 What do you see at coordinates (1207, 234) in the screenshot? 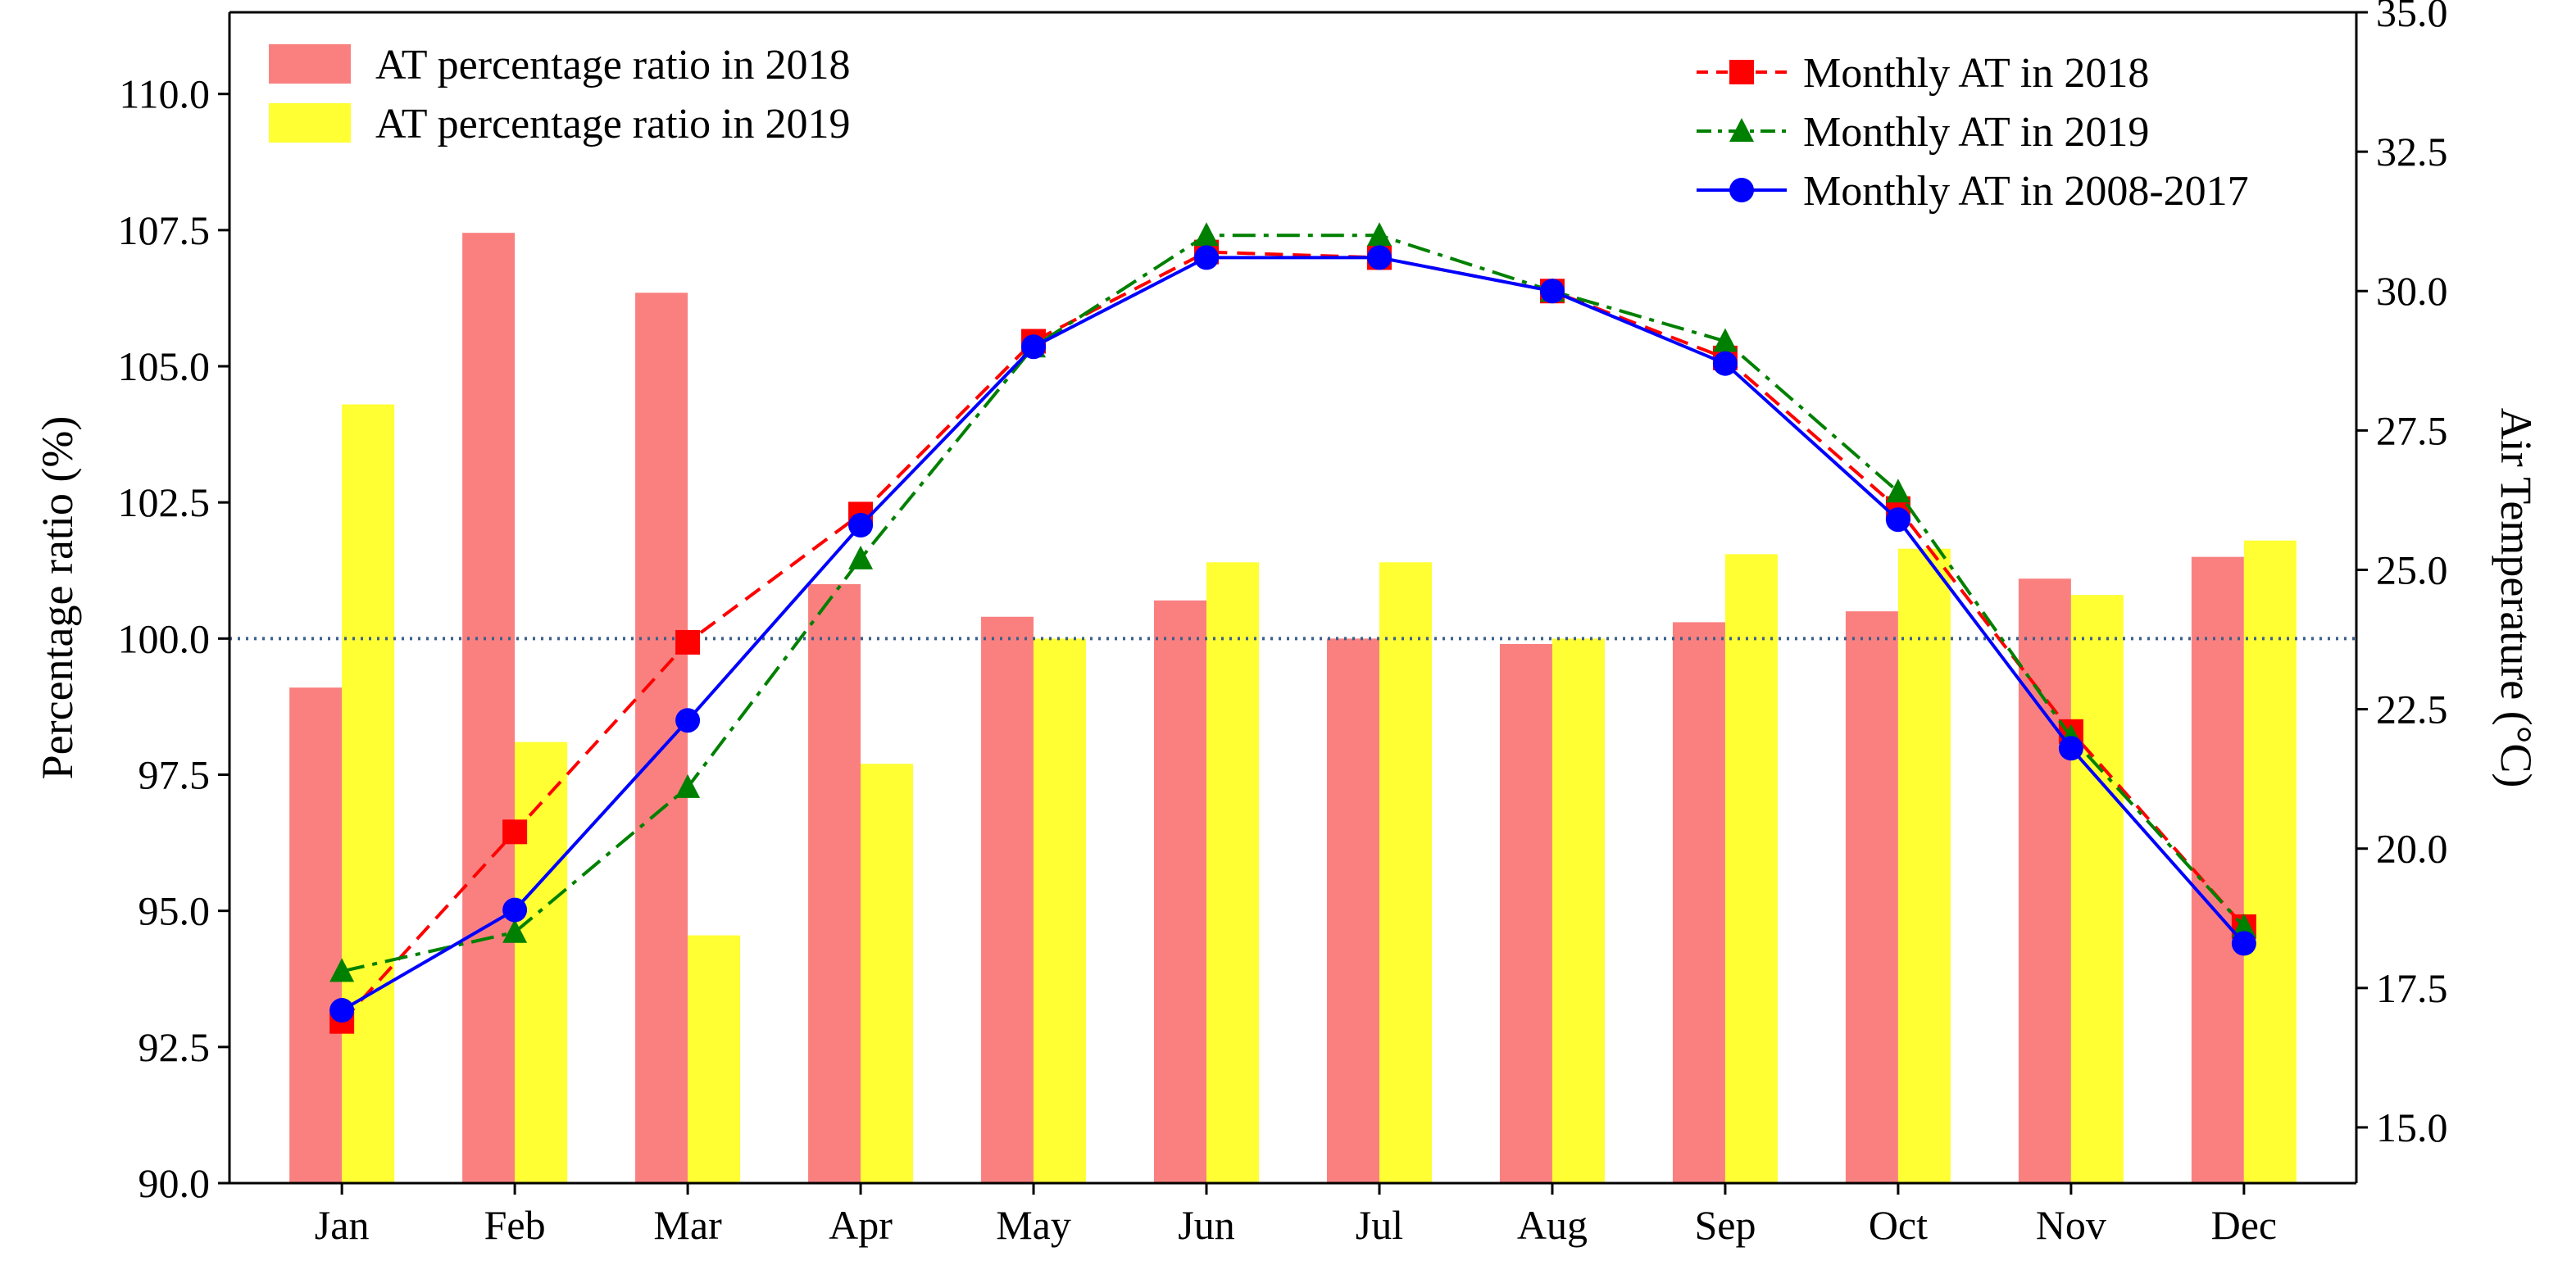
I see `marker-2-jun` at bounding box center [1207, 234].